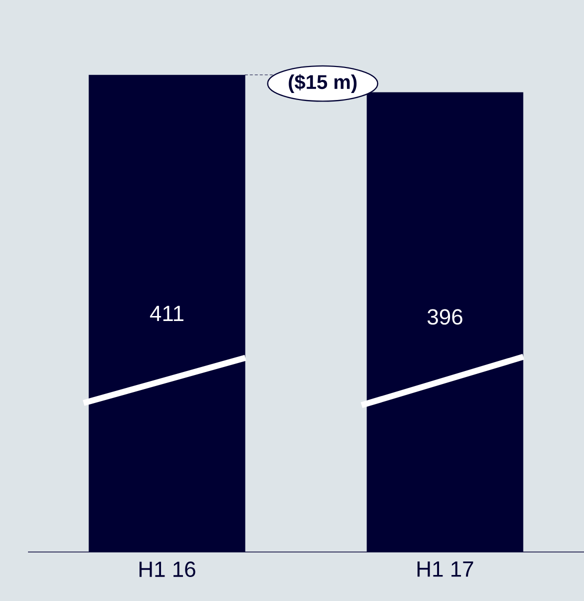  I want to click on data-label: 396, so click(444, 317).